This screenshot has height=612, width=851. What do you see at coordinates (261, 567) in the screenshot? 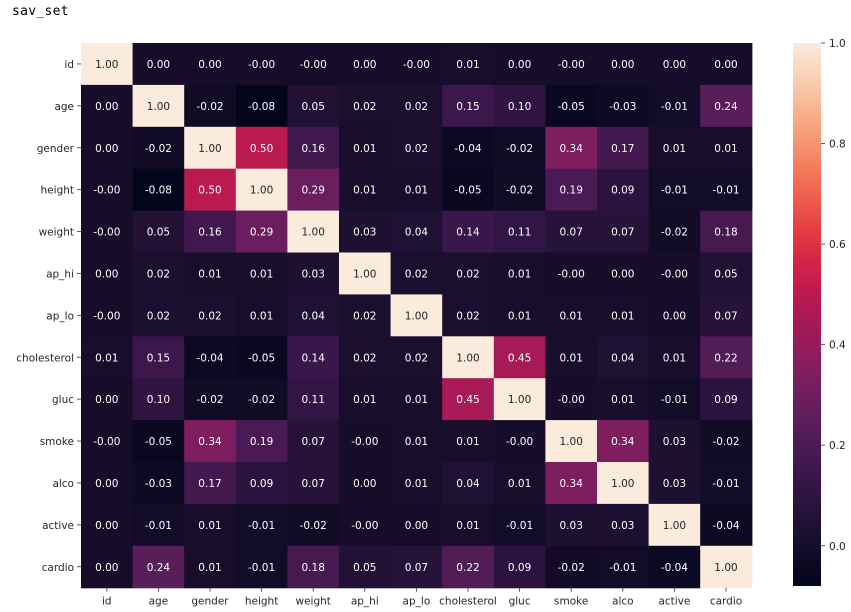
I see `heatmap-cell-cardio-height` at bounding box center [261, 567].